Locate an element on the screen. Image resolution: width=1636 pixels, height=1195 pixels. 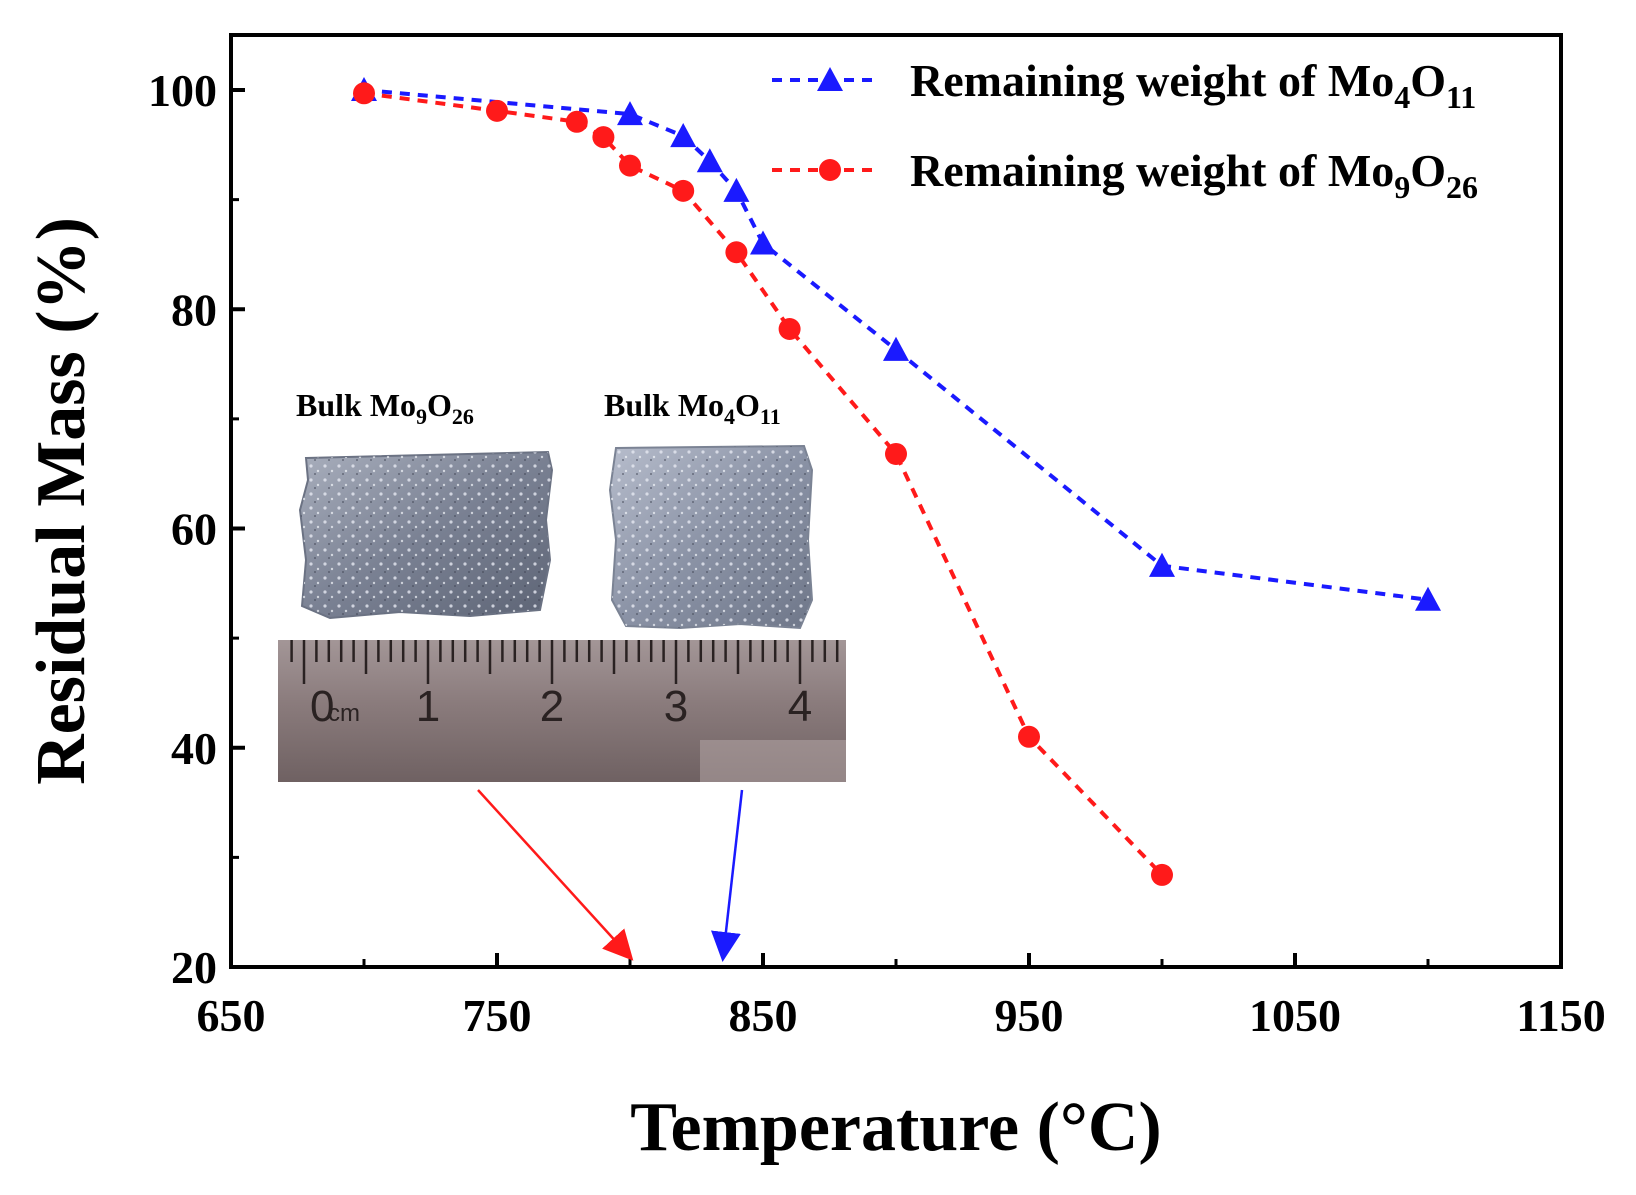
y-tick-label: 100 is located at coordinates (182, 90).